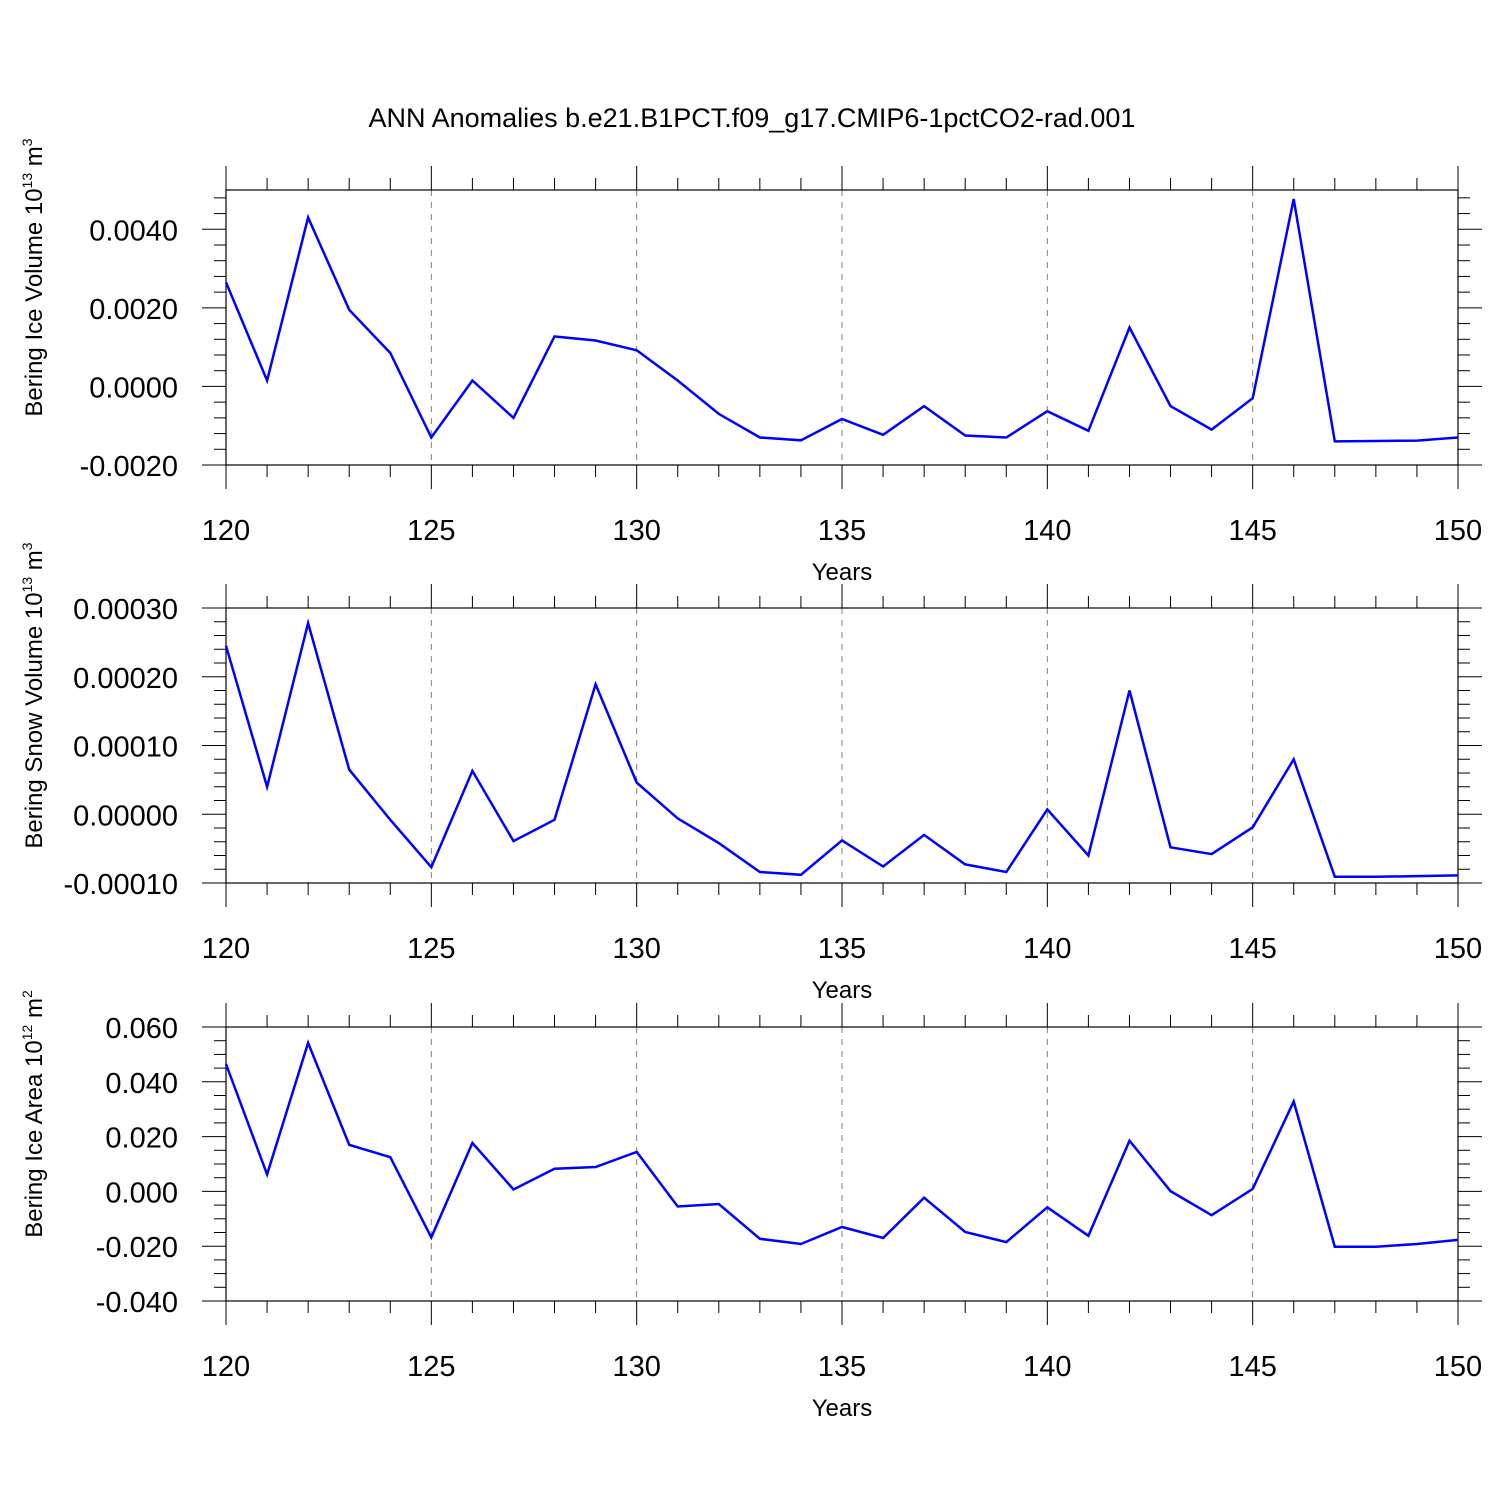 This screenshot has width=1500, height=1500. I want to click on y-axis-label: Bering Ice Area 1012 m2, so click(33, 1114).